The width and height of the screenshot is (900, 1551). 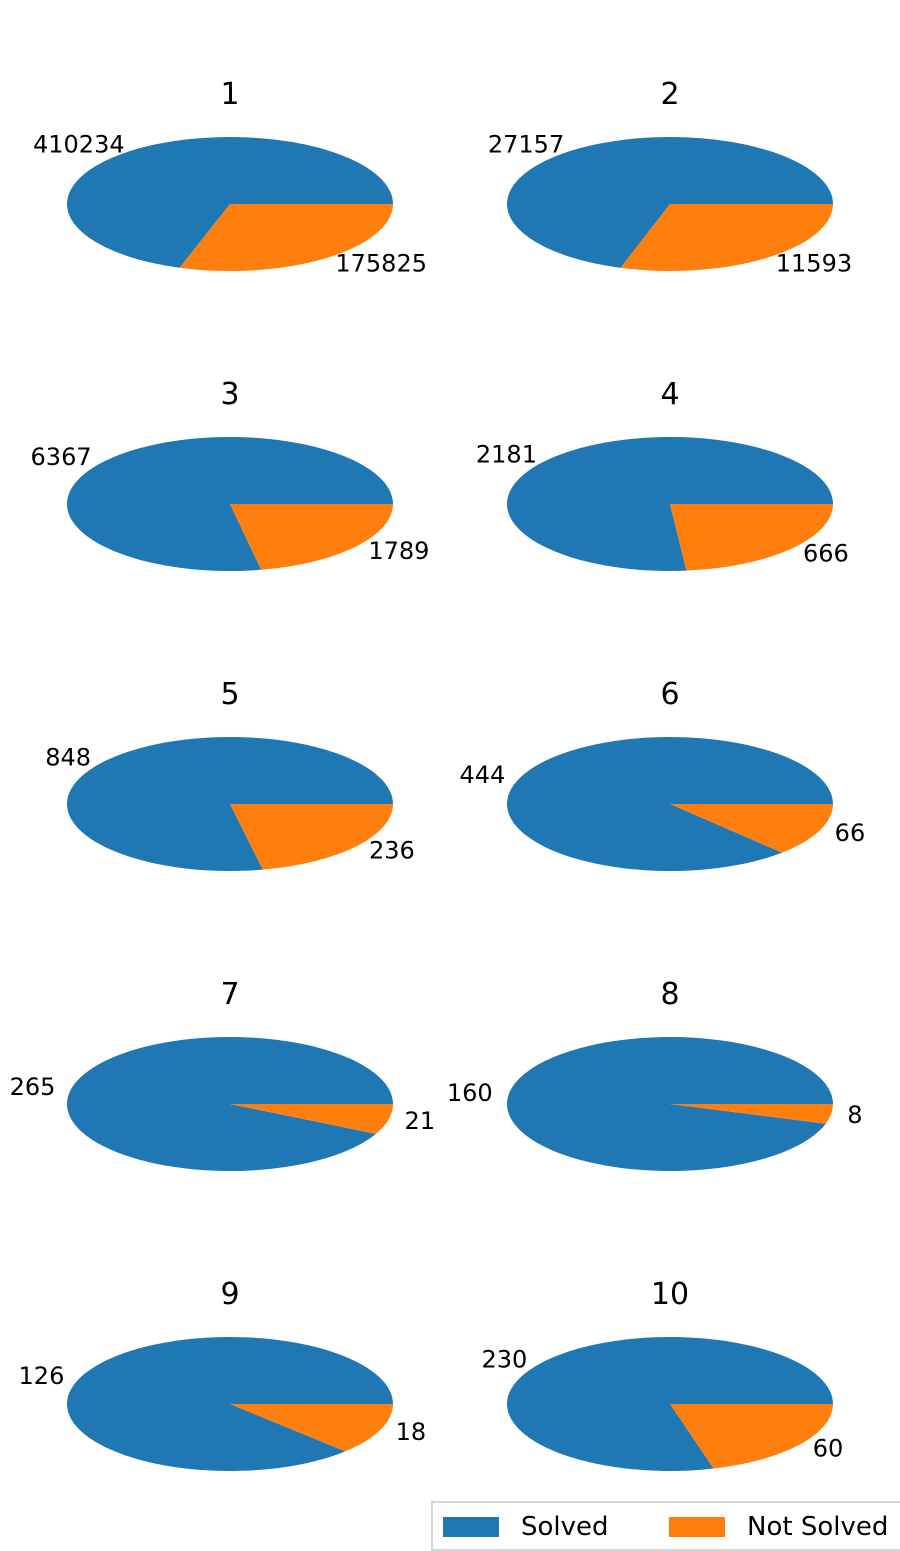 I want to click on pie-9-label-not-solved: 18, so click(x=411, y=1432).